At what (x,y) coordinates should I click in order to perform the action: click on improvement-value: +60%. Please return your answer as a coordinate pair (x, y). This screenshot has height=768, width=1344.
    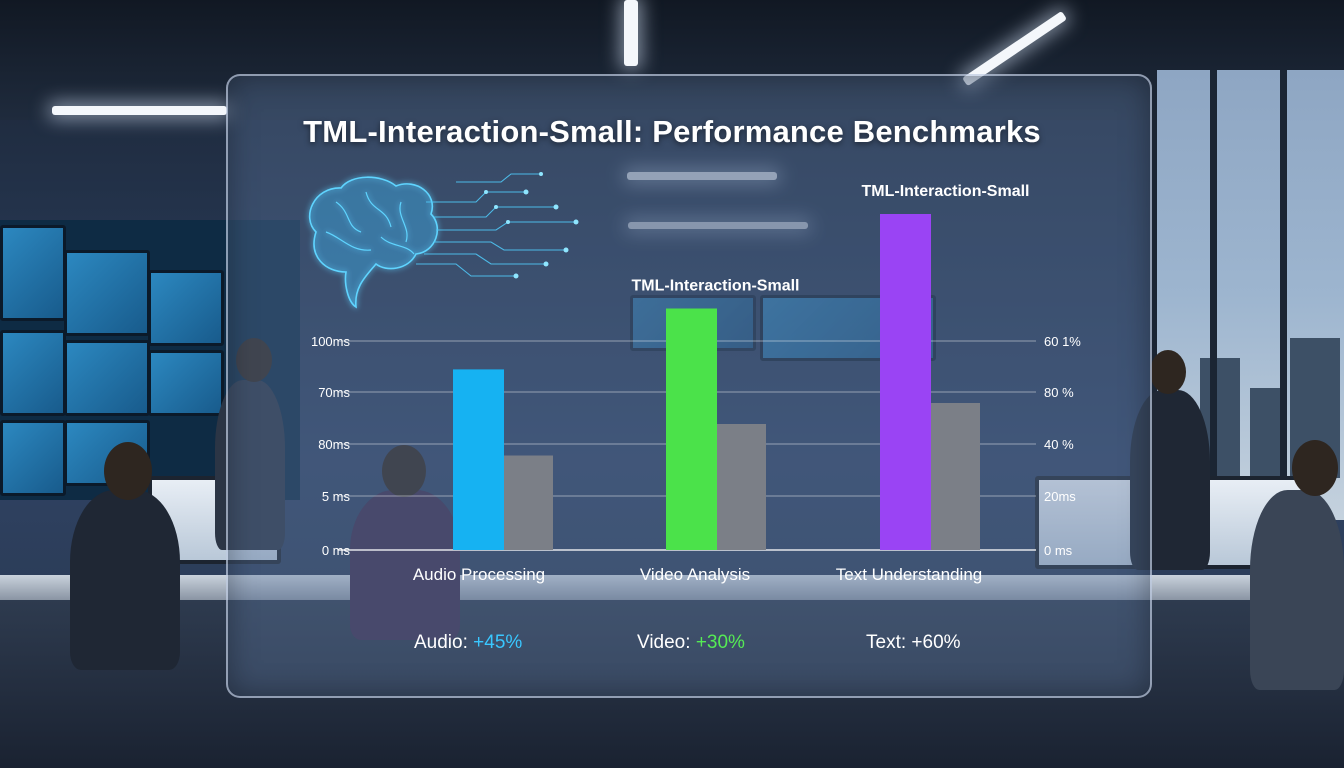
    Looking at the image, I should click on (936, 642).